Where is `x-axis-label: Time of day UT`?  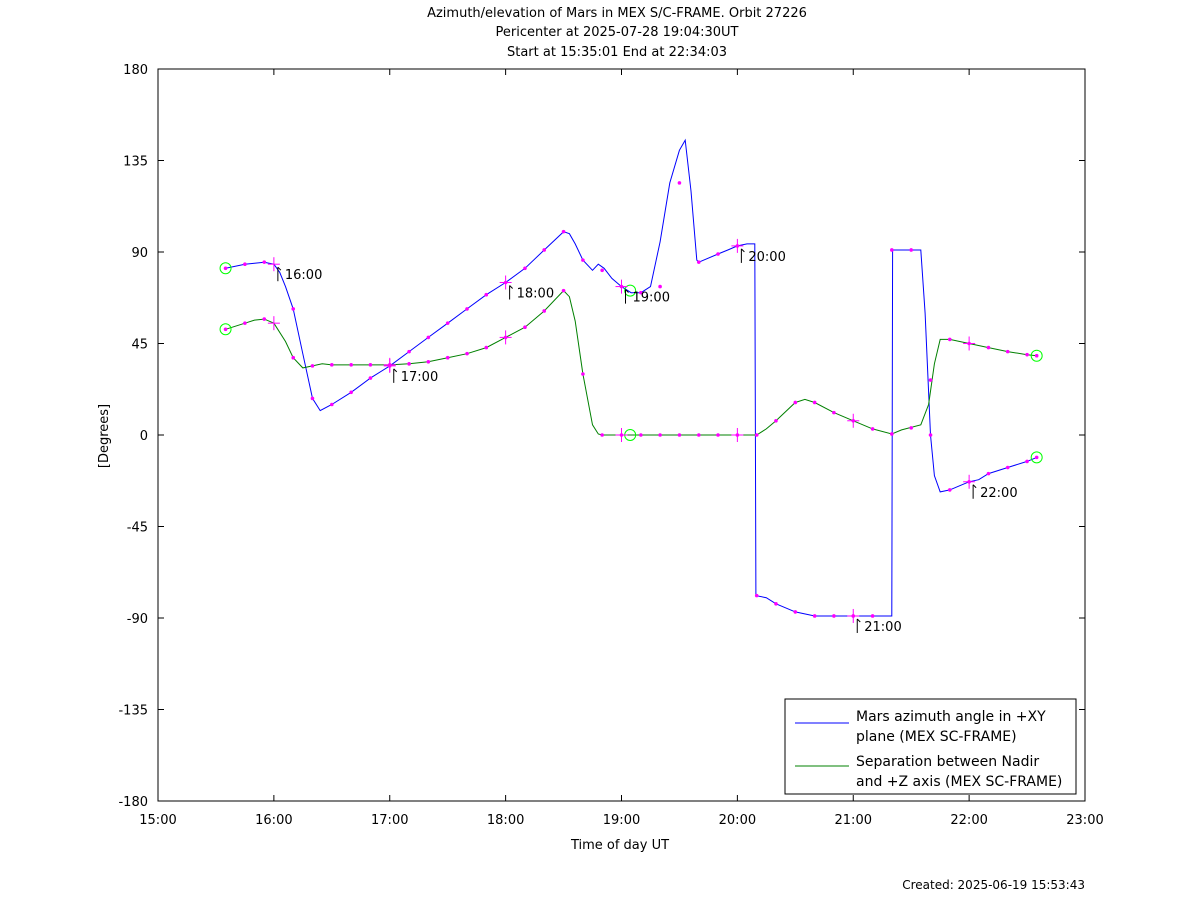
x-axis-label: Time of day UT is located at coordinates (619, 845).